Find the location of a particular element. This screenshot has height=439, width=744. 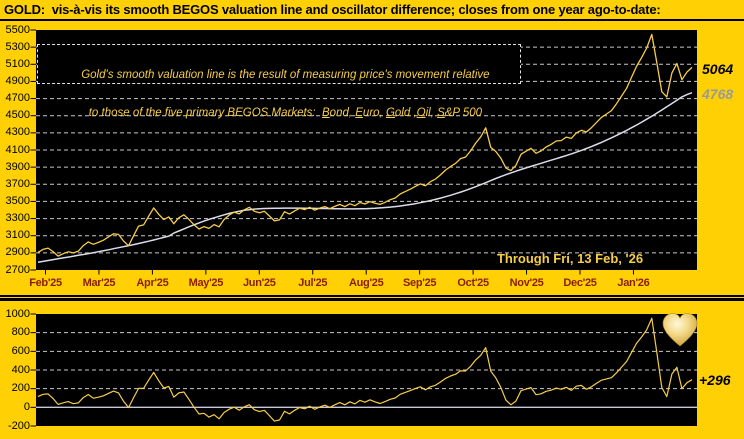

panel-separator-rule-thick is located at coordinates (372, 299).